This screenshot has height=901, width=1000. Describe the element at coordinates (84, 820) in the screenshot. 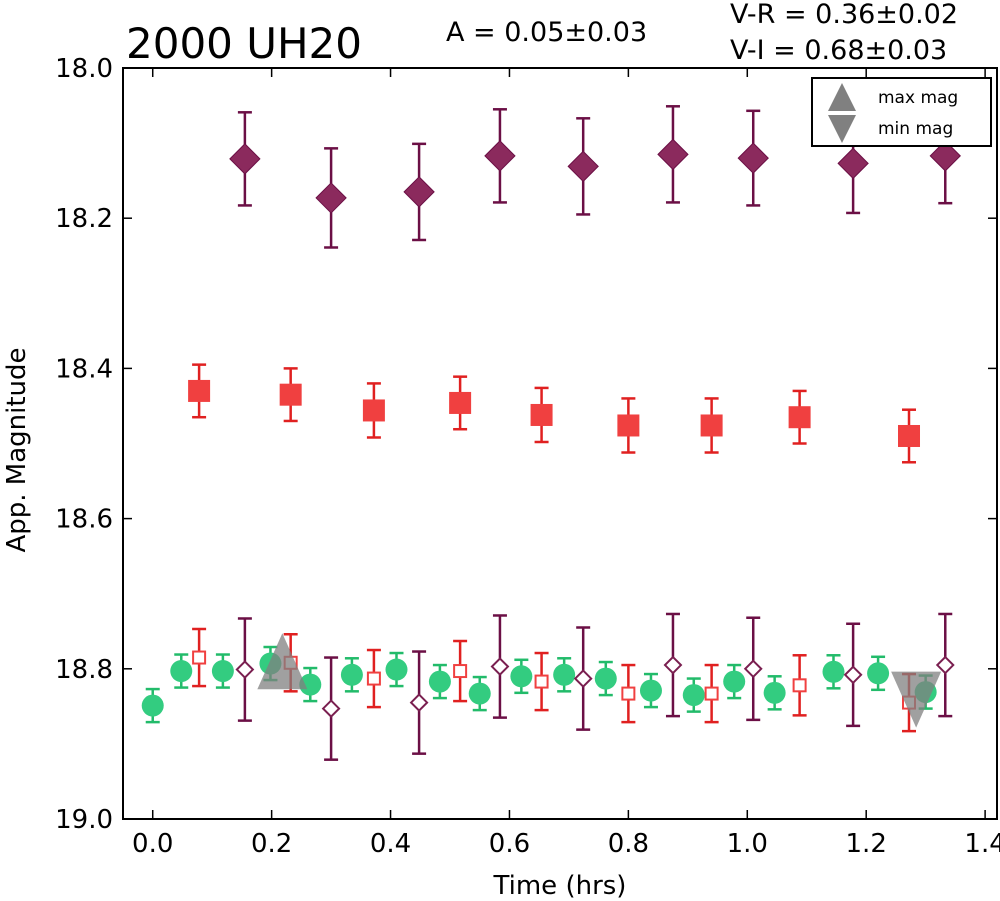

I see `y-tick-label: 19.0` at that location.